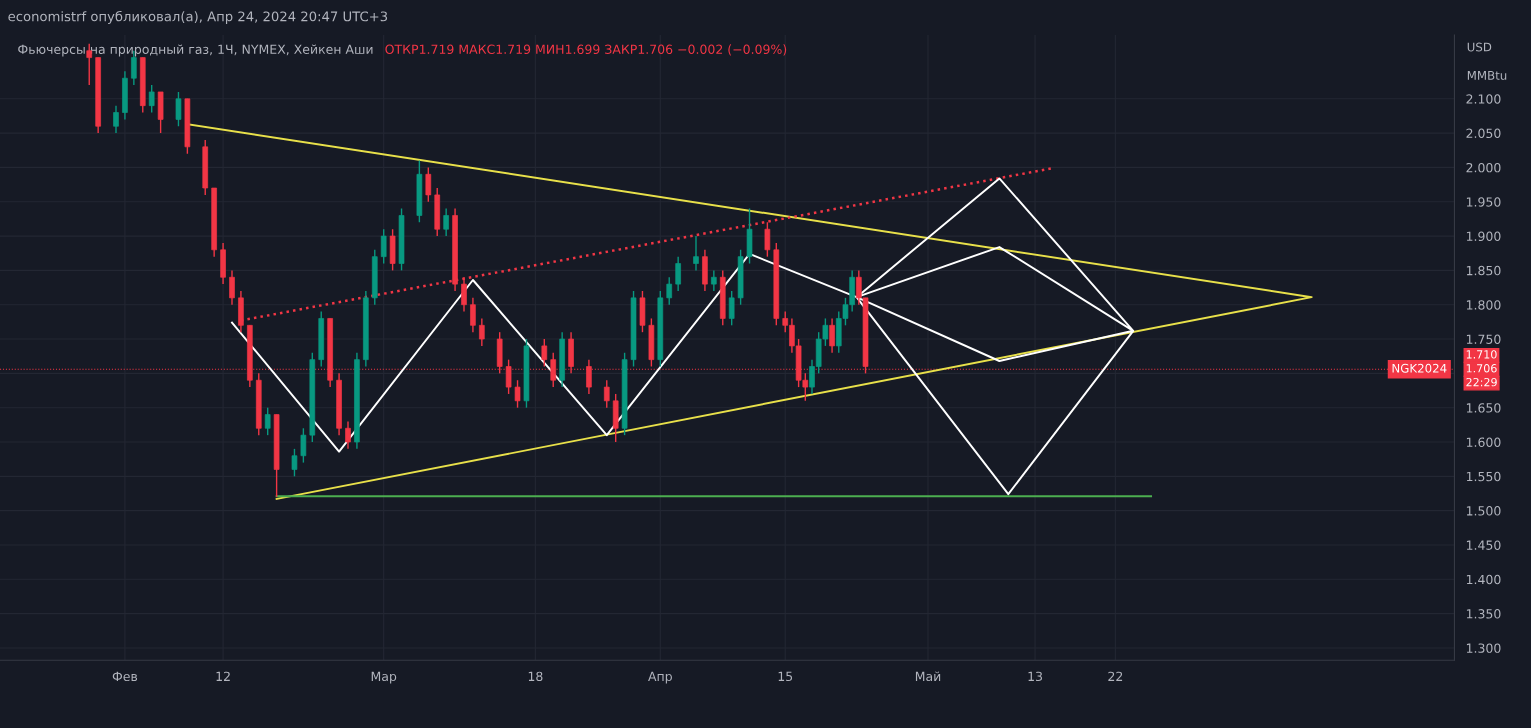 The height and width of the screenshot is (728, 1531). What do you see at coordinates (195, 50) in the screenshot?
I see `text: Фьючерсы на природный газ, 1Ч, NYMEX, Хейкен Аши` at bounding box center [195, 50].